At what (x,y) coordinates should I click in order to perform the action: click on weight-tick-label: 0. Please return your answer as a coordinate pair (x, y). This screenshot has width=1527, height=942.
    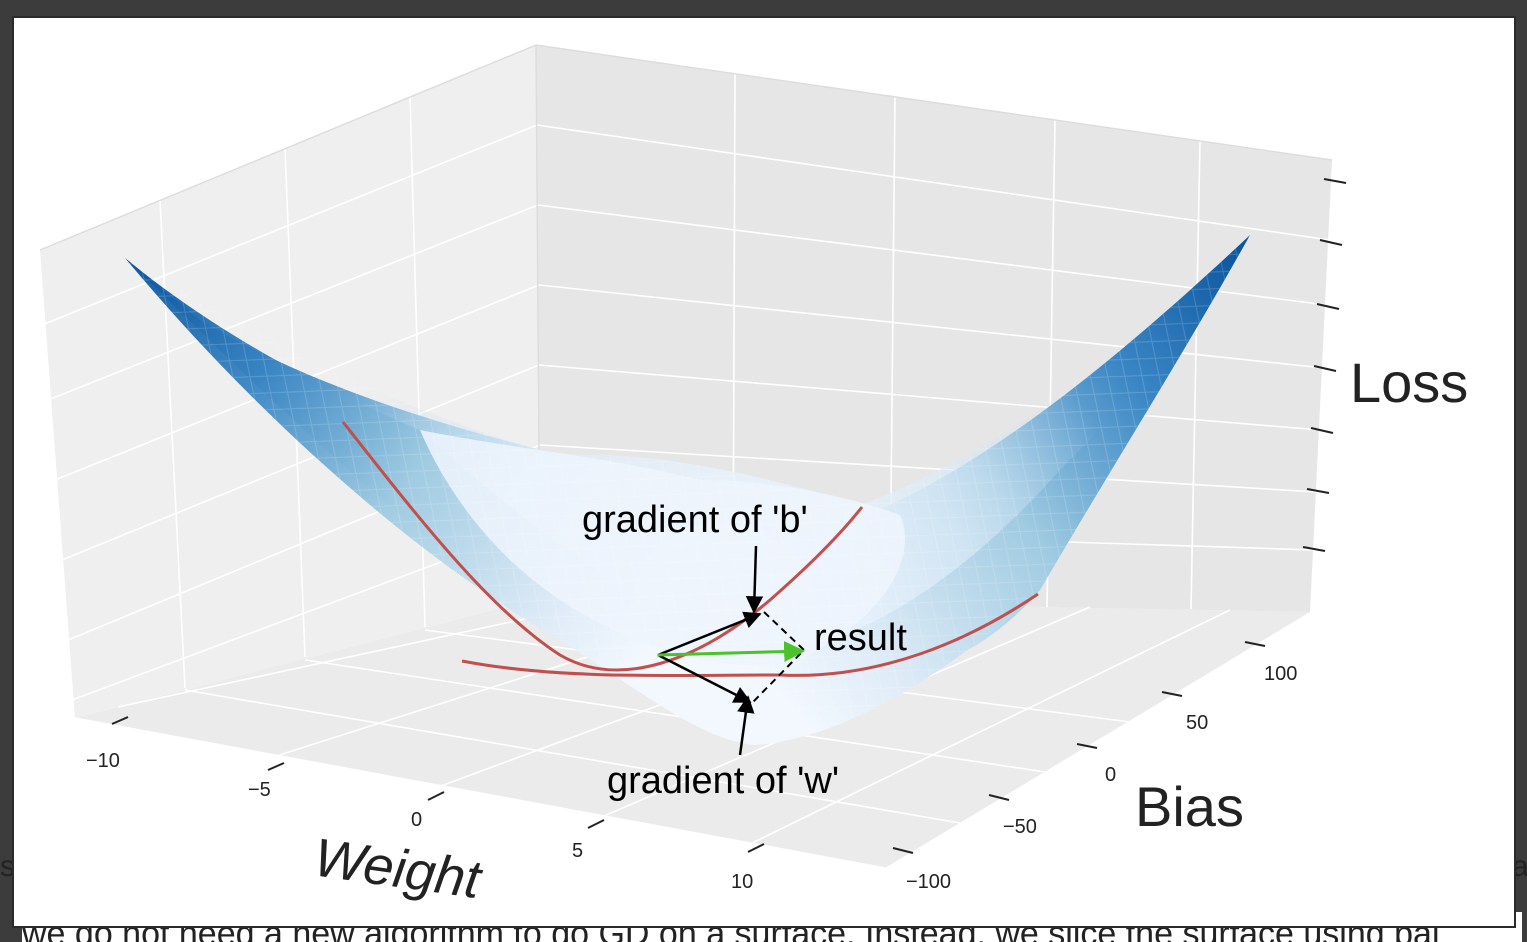
    Looking at the image, I should click on (416, 820).